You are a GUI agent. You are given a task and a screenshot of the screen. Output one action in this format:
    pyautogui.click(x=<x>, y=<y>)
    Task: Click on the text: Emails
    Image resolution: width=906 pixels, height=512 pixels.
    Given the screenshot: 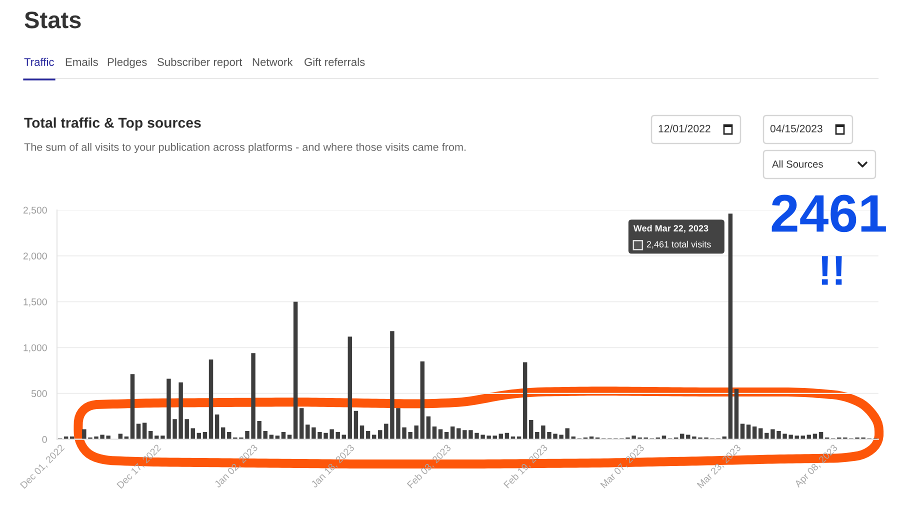 What is the action you would take?
    pyautogui.click(x=82, y=62)
    